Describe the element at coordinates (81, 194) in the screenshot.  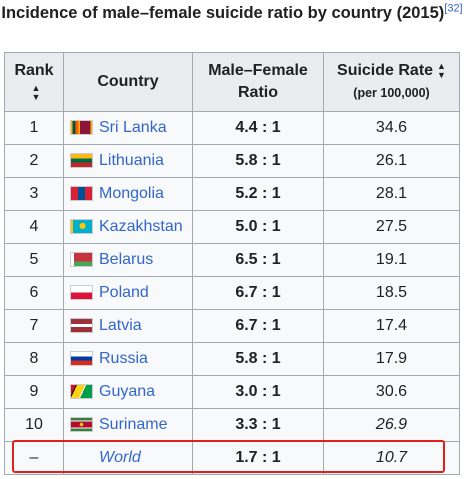
I see `mongolia-flag-icon` at that location.